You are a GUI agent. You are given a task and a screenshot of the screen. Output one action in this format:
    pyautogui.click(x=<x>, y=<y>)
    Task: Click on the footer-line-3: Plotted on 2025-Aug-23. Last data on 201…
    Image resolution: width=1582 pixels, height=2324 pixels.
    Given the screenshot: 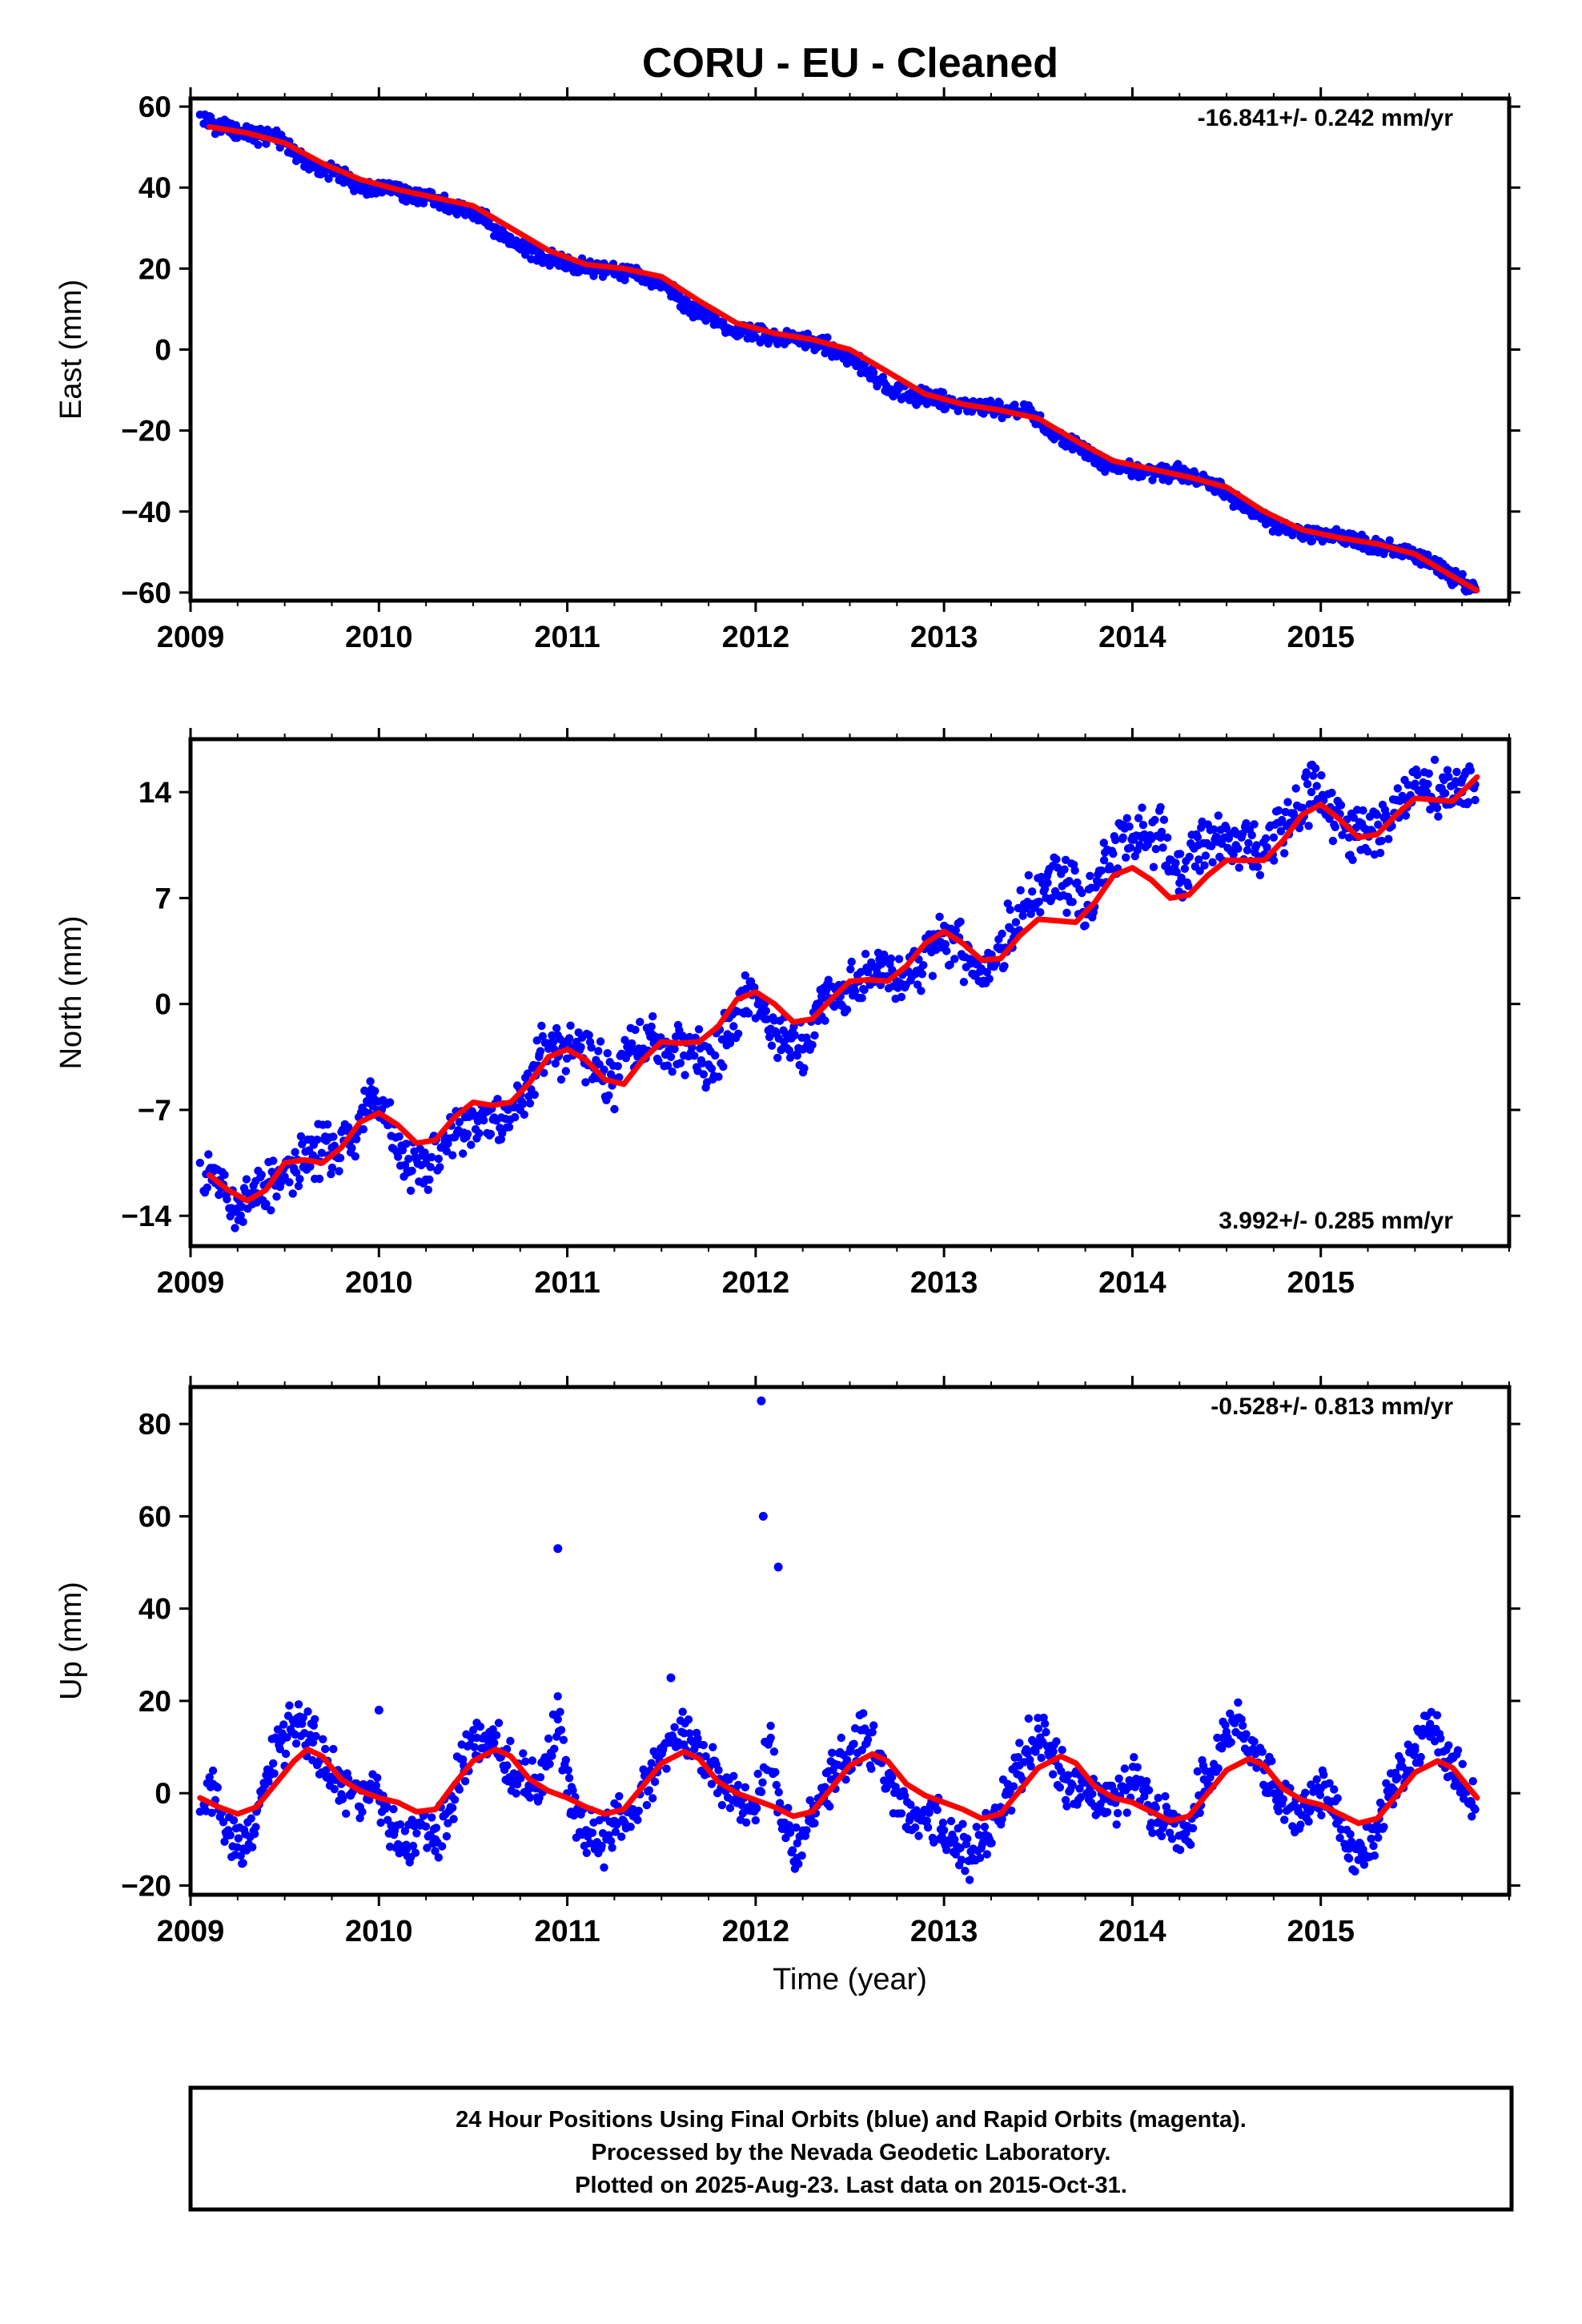 What is the action you would take?
    pyautogui.click(x=851, y=2185)
    